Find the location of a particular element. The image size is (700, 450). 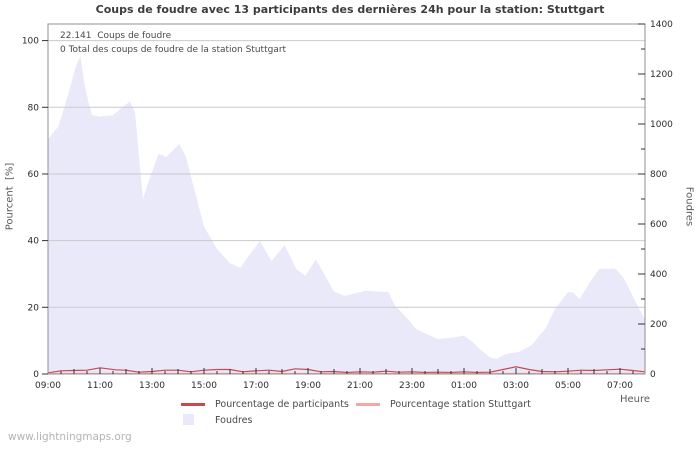

svg-text: 1200 is located at coordinates (661, 75).